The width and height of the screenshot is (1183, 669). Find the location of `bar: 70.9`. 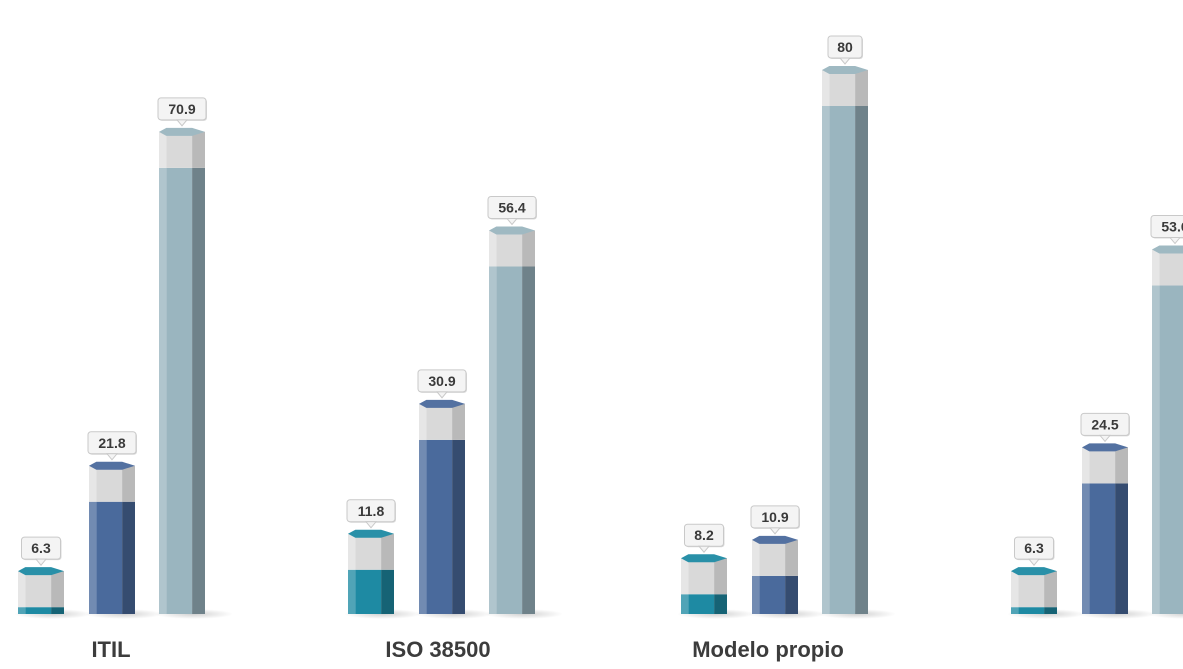

bar: 70.9 is located at coordinates (194, 358).